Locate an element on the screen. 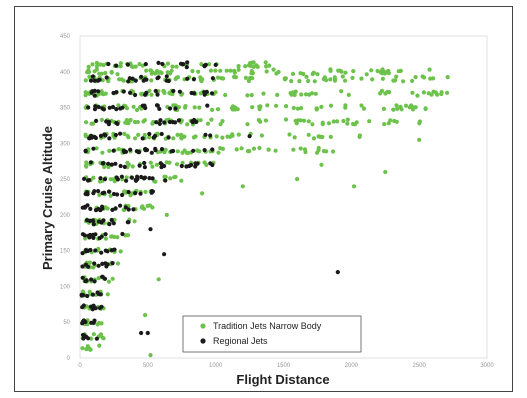 Image resolution: width=527 pixels, height=398 pixels. x-tick-label: 1500 is located at coordinates (284, 366).